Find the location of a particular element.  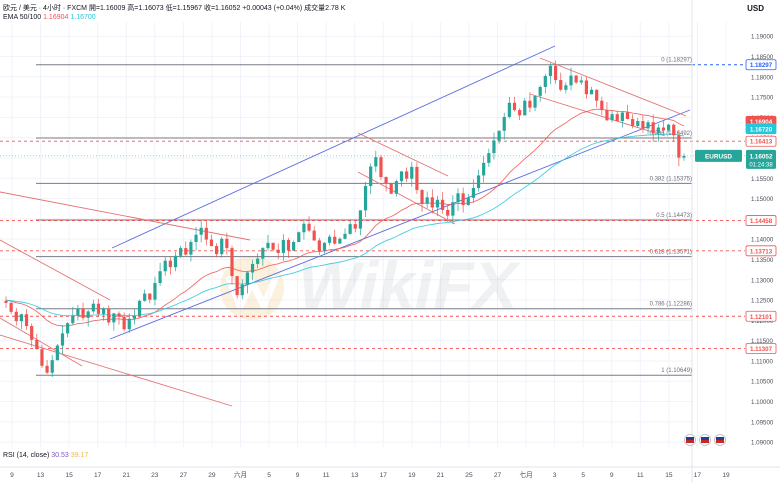

x-tick-label: 19 is located at coordinates (412, 475).